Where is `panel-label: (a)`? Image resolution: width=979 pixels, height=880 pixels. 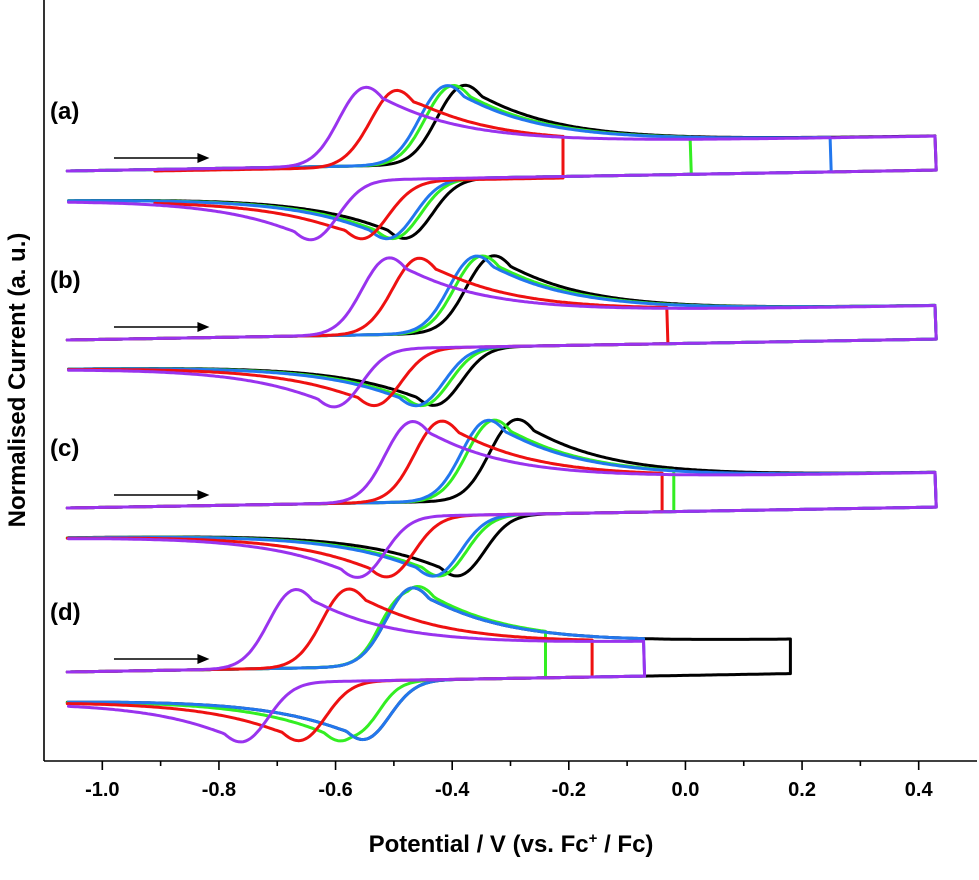 panel-label: (a) is located at coordinates (64, 111).